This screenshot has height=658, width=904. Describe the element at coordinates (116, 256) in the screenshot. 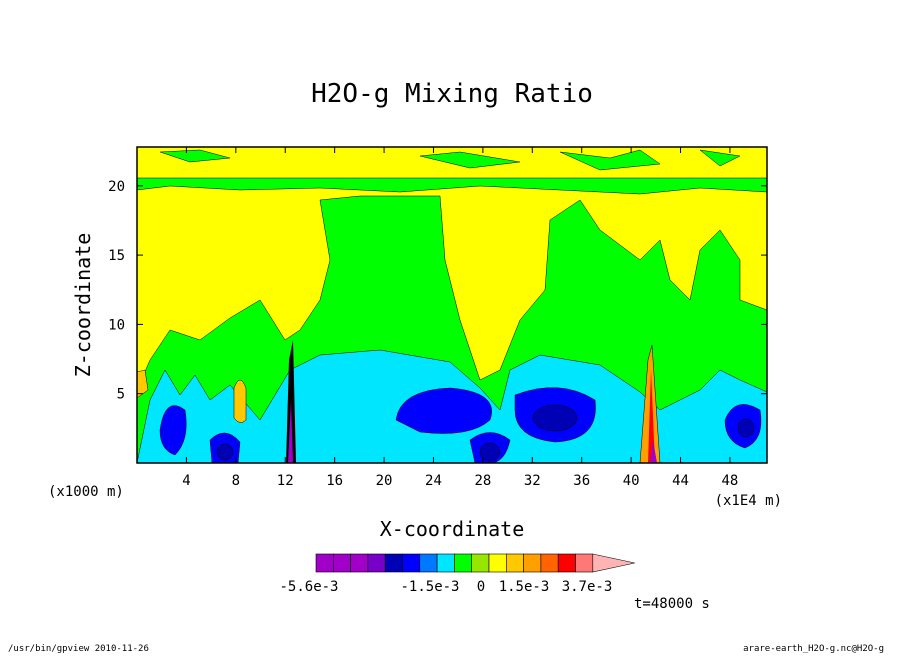

I see `y-tick-label-2: 15` at that location.